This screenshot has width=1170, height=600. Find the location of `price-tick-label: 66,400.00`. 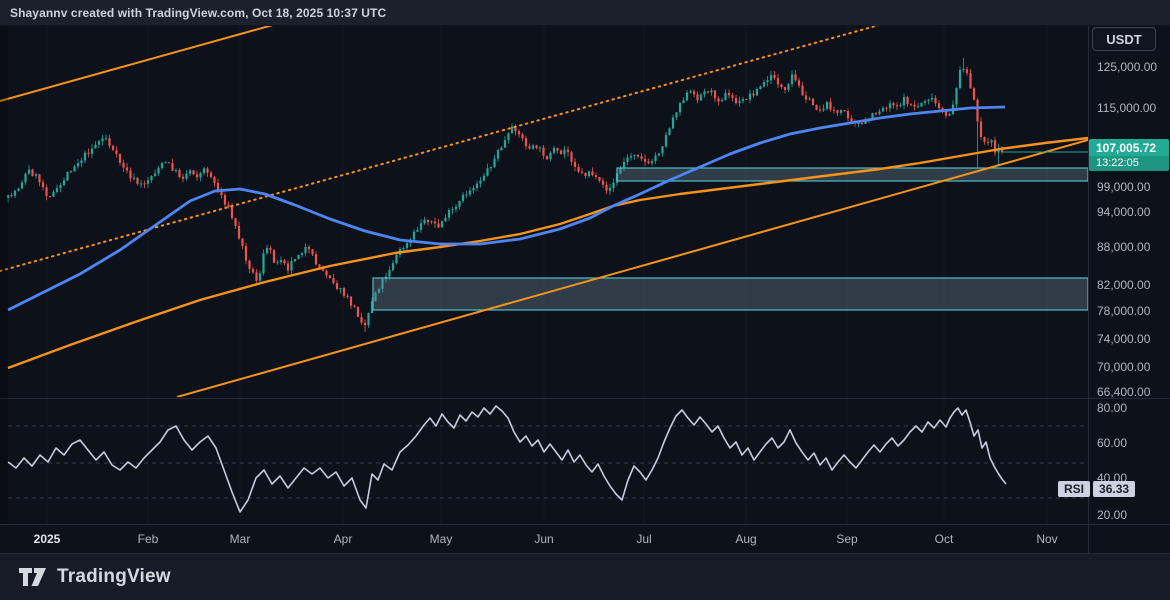

price-tick-label: 66,400.00 is located at coordinates (1124, 392).